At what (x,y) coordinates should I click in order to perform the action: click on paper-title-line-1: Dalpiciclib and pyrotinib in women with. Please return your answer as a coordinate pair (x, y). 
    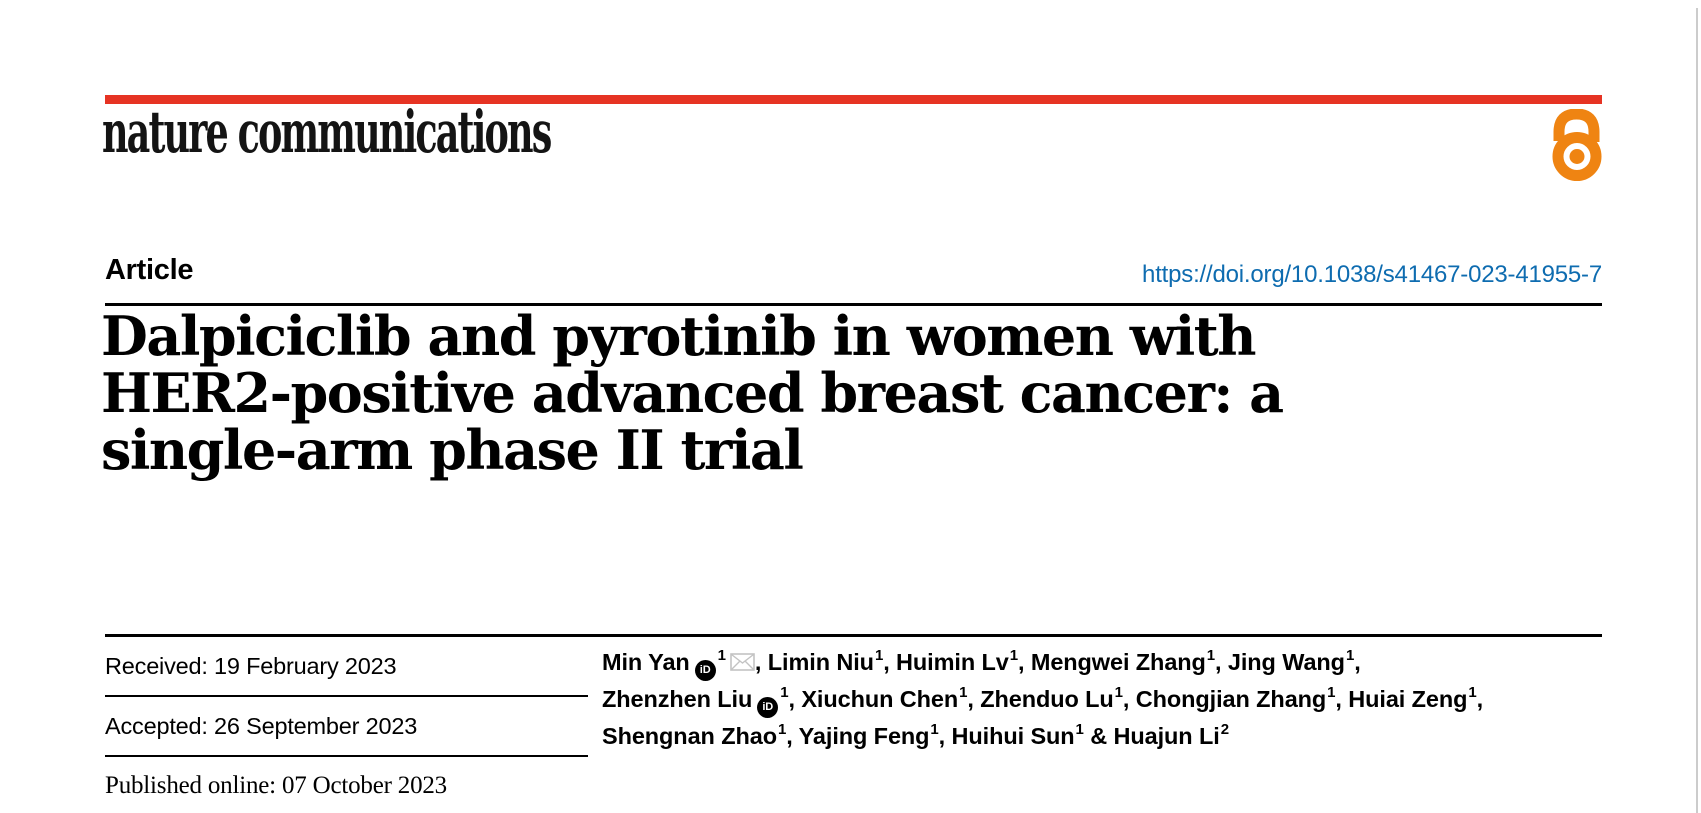
    Looking at the image, I should click on (679, 336).